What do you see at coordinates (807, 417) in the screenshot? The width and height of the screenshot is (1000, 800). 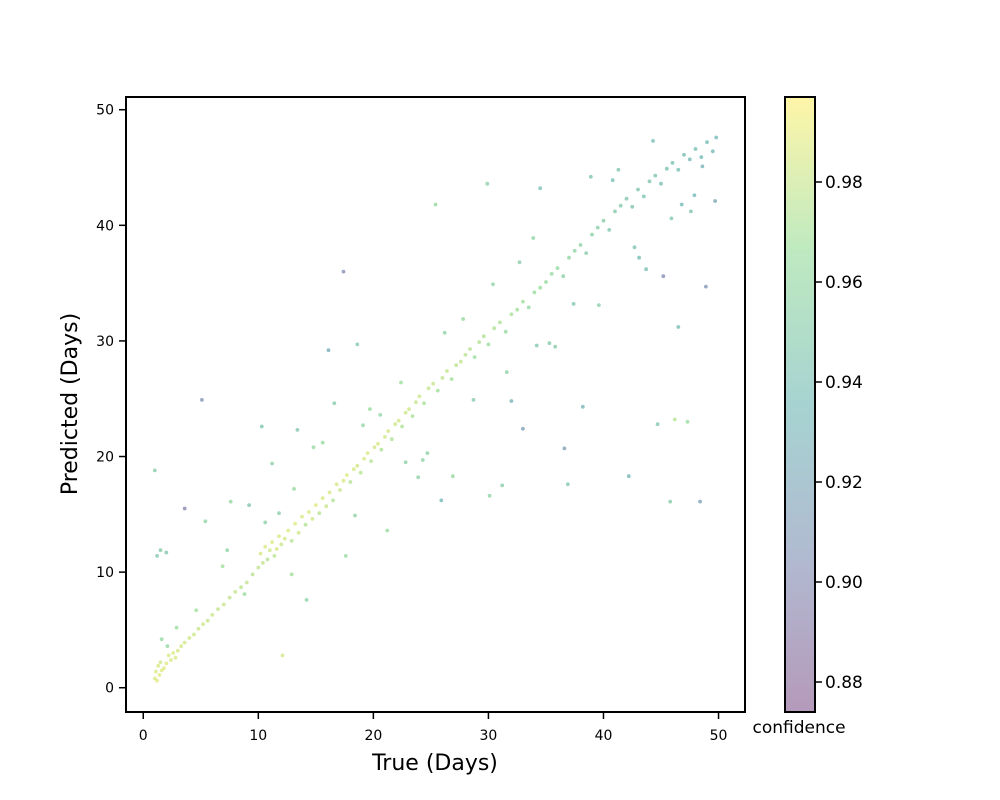 I see `colorbar: 0.88 0.90 0.92 0.94 0.96 0.98 confidence` at bounding box center [807, 417].